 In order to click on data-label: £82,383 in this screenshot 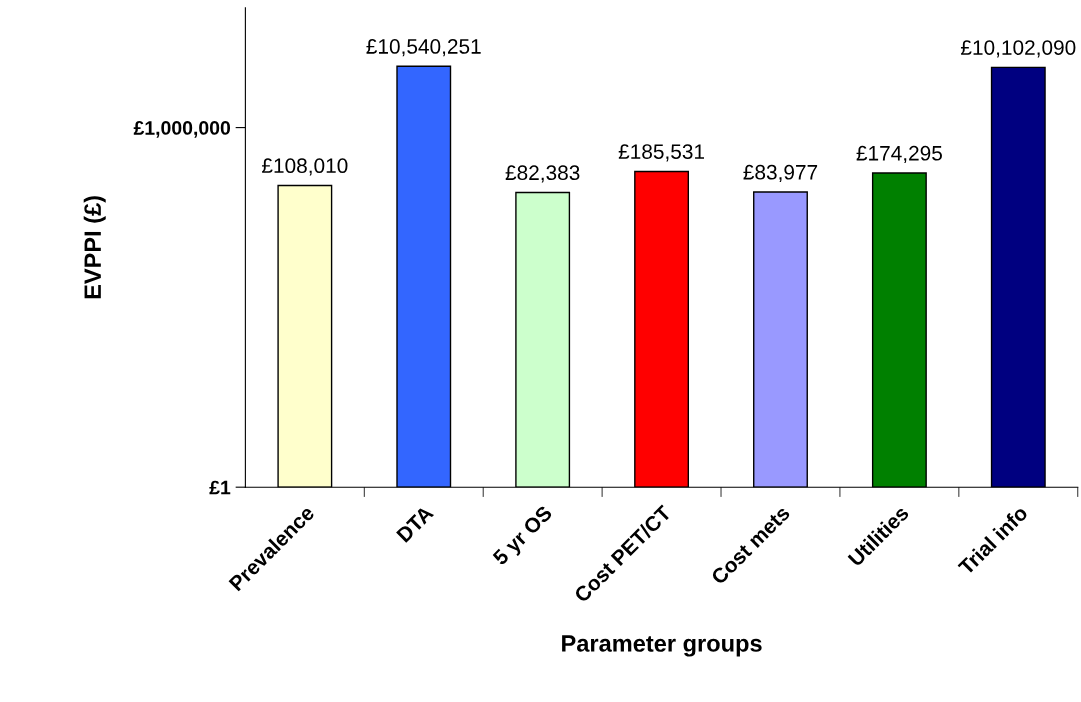, I will do `click(542, 174)`.